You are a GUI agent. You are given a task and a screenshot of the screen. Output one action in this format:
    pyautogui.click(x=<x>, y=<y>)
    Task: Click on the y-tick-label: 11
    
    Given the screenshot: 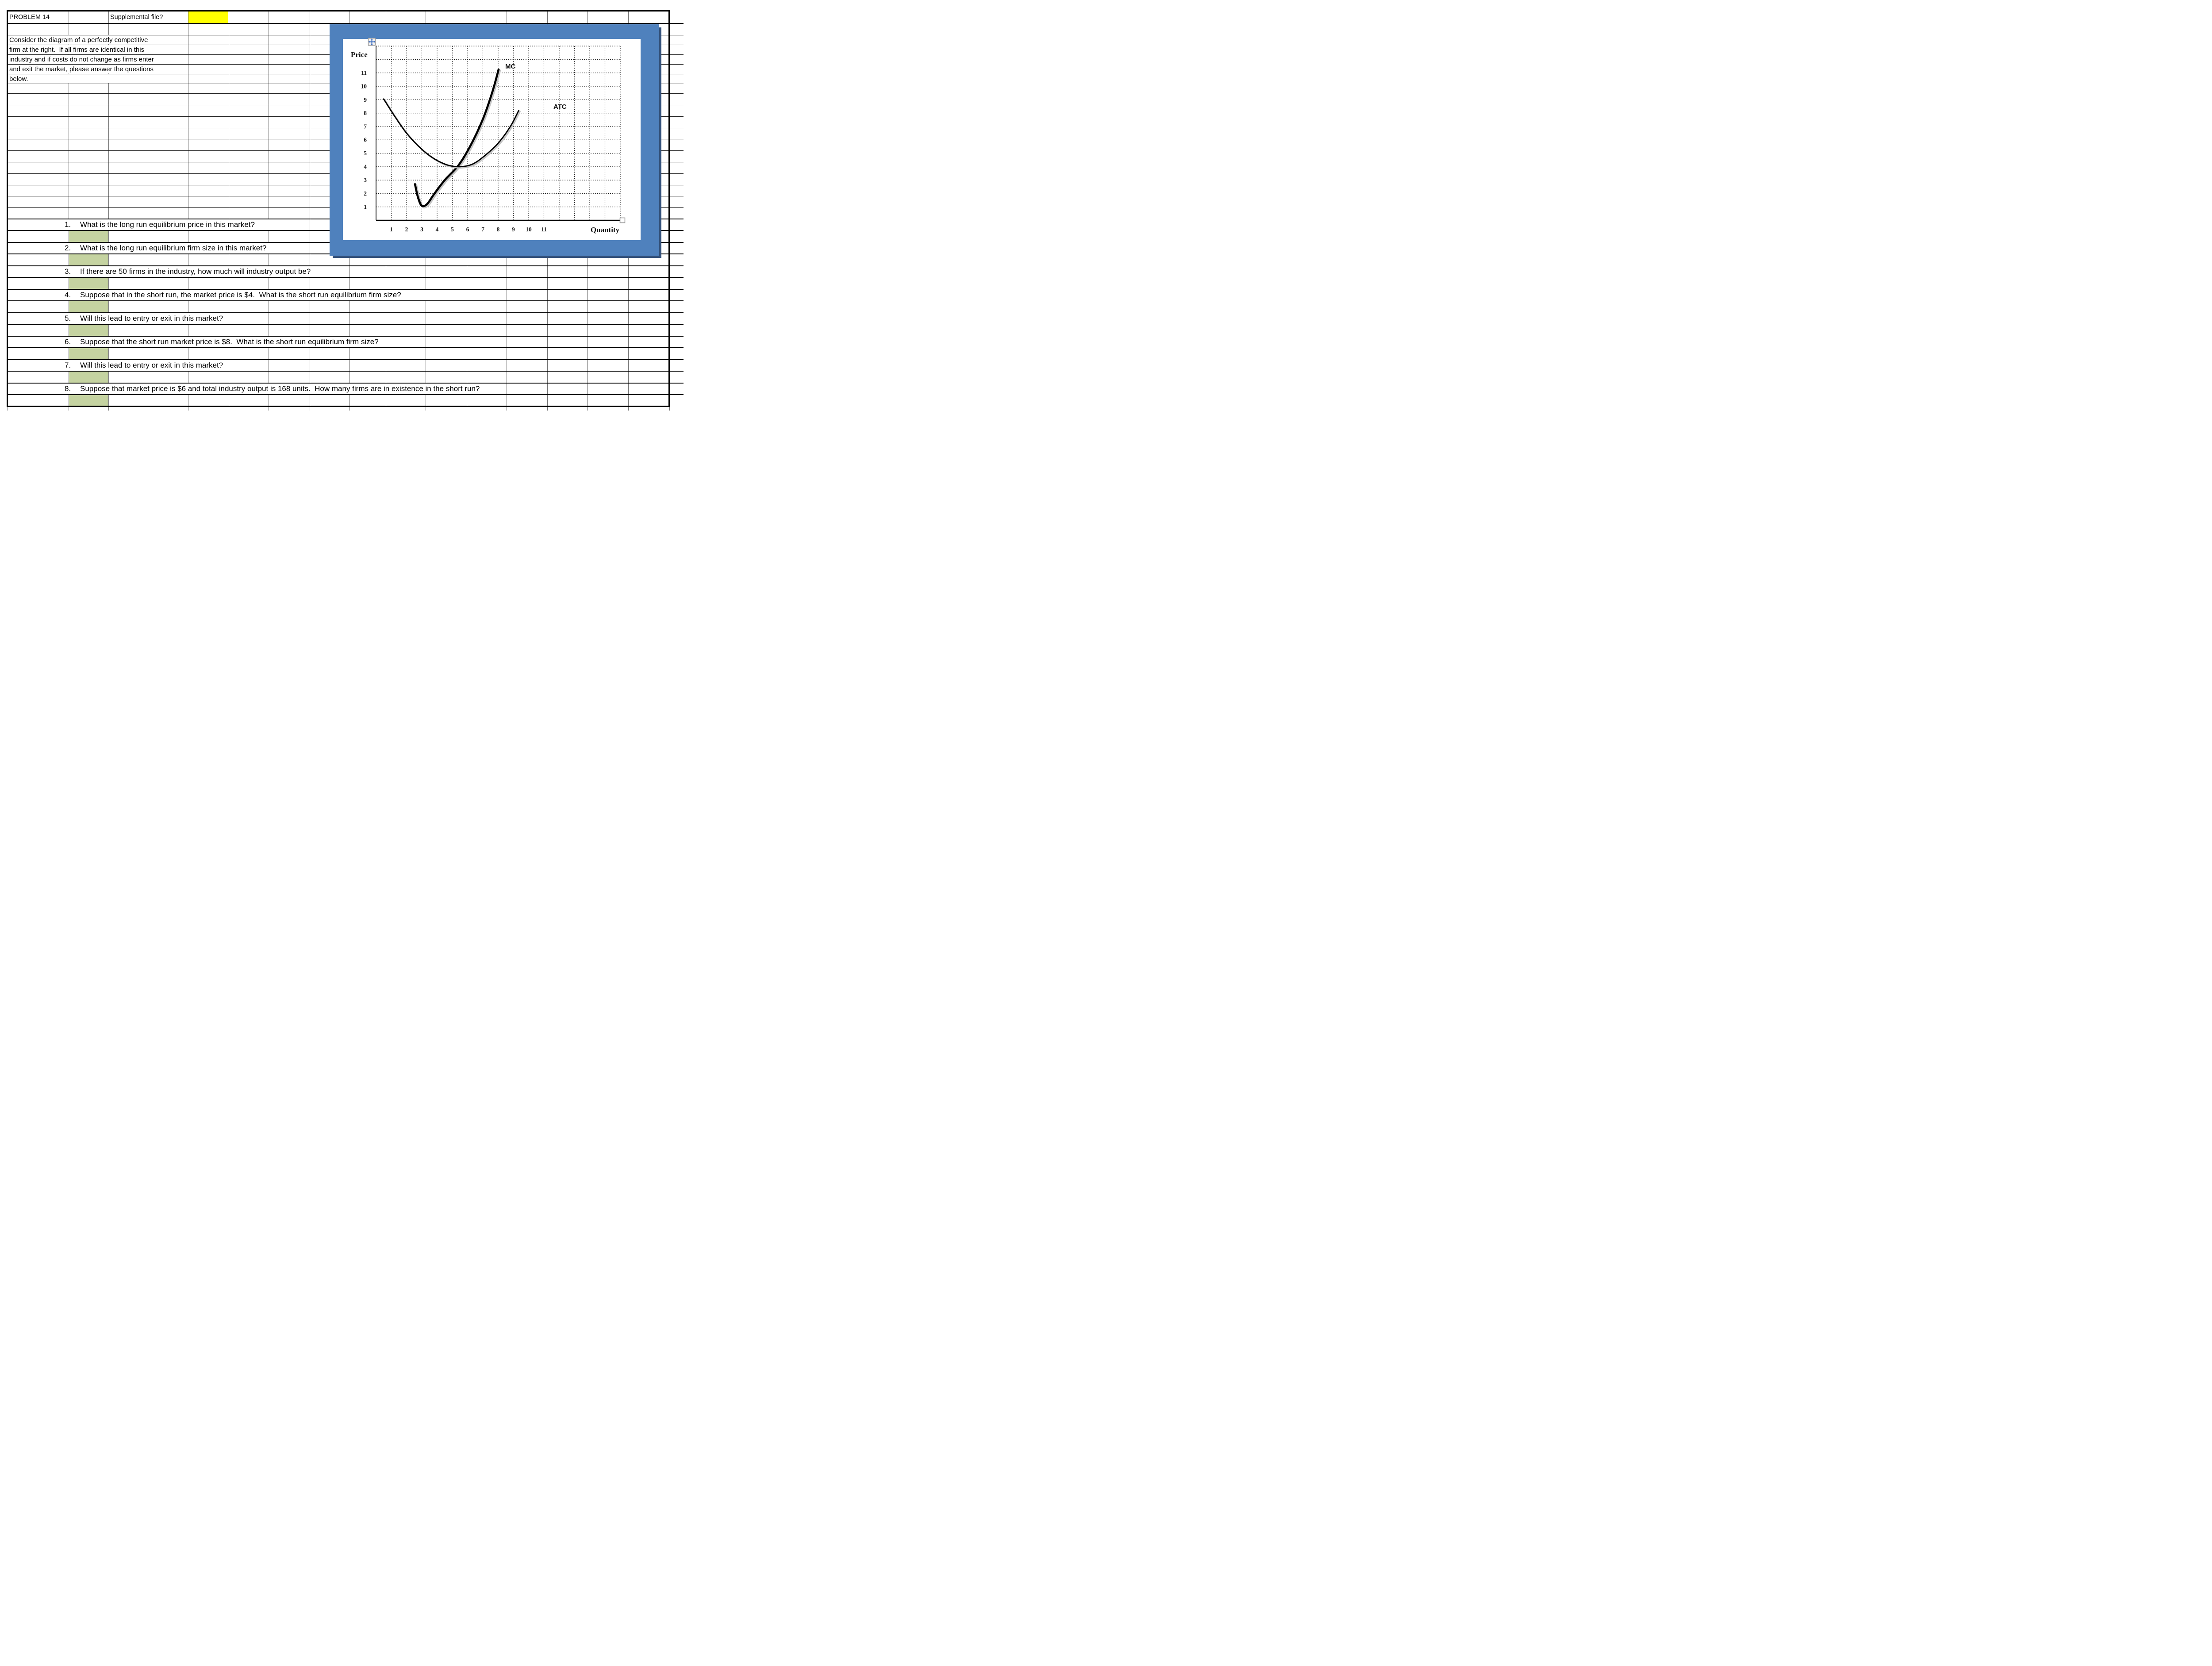 What is the action you would take?
    pyautogui.click(x=364, y=72)
    